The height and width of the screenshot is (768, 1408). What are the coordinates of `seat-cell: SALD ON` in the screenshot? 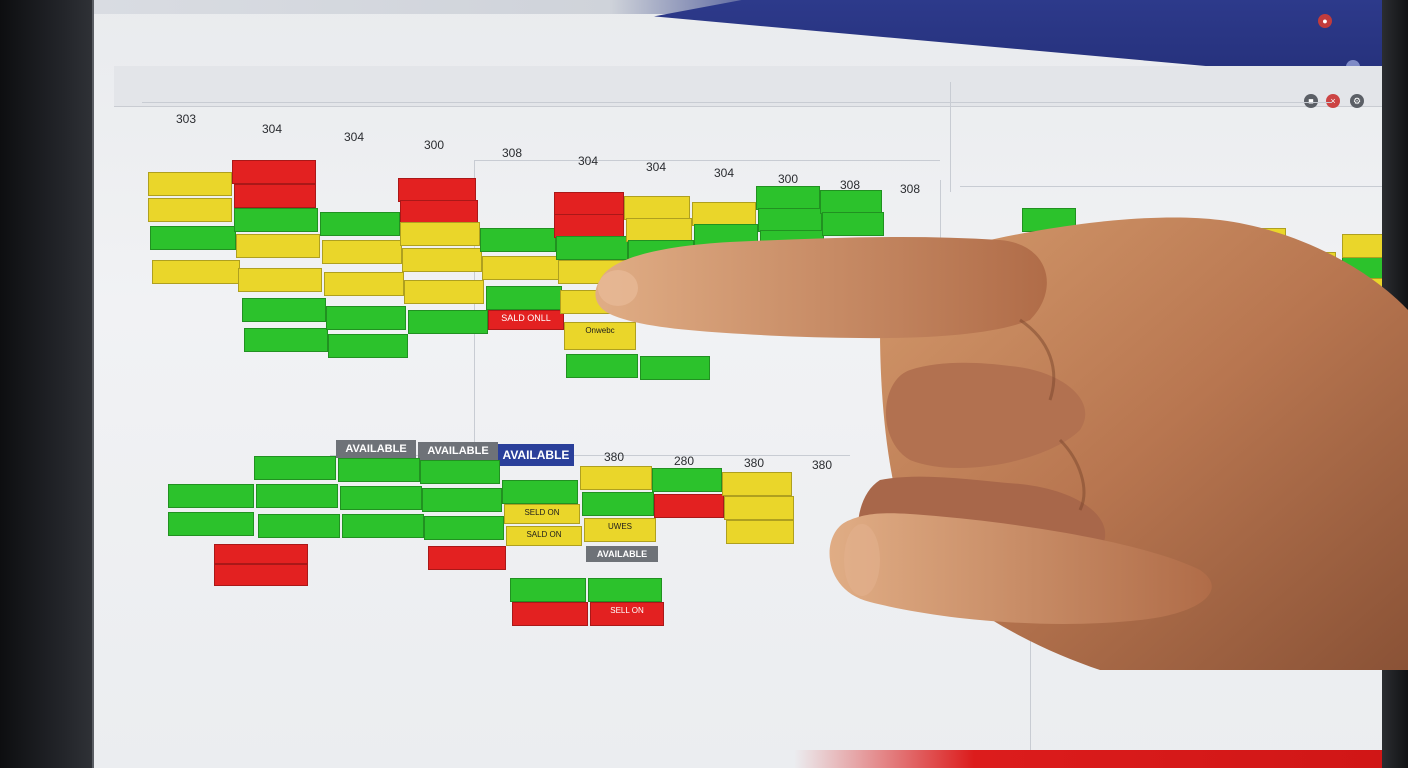 It's located at (544, 536).